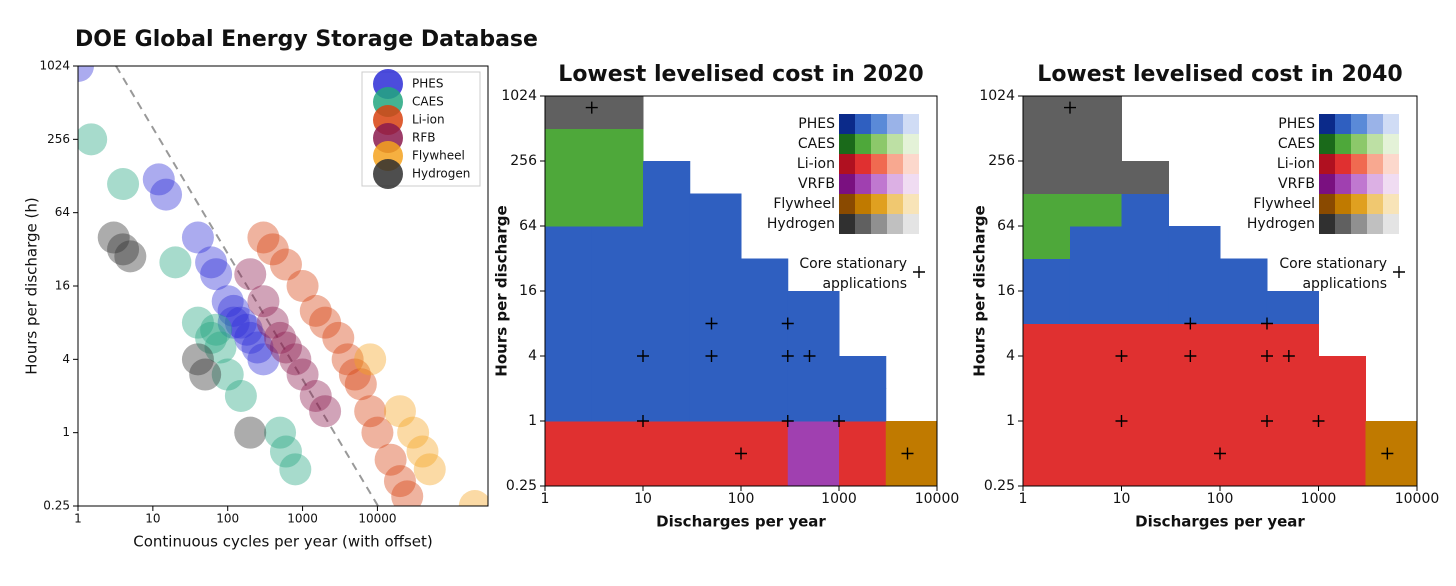 This screenshot has height=586, width=1456. Describe the element at coordinates (980, 290) in the screenshot. I see `y-axis-label: Hours per discharge` at that location.